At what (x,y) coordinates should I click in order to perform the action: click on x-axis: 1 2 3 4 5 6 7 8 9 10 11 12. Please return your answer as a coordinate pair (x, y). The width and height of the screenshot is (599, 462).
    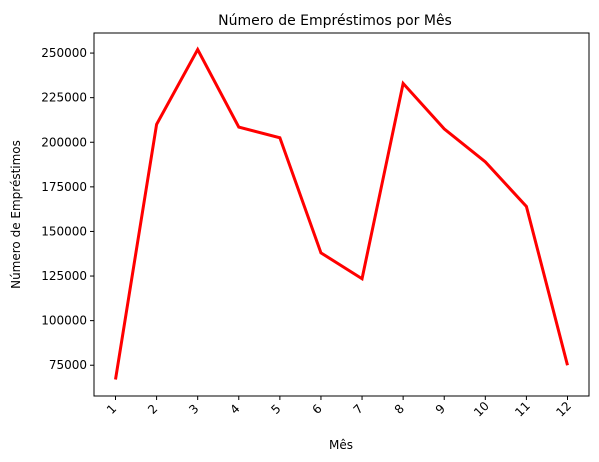
    Looking at the image, I should click on (339, 408).